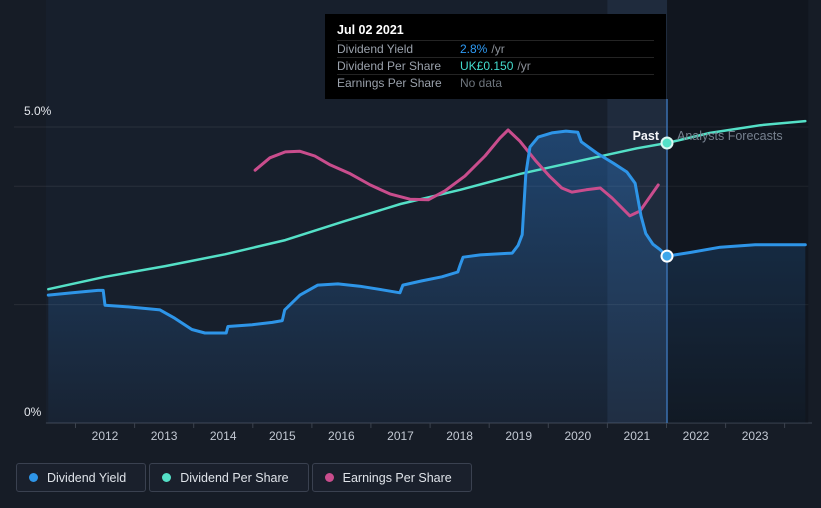 The image size is (821, 508). What do you see at coordinates (234, 477) in the screenshot?
I see `legend-label: Dividend Per Share` at bounding box center [234, 477].